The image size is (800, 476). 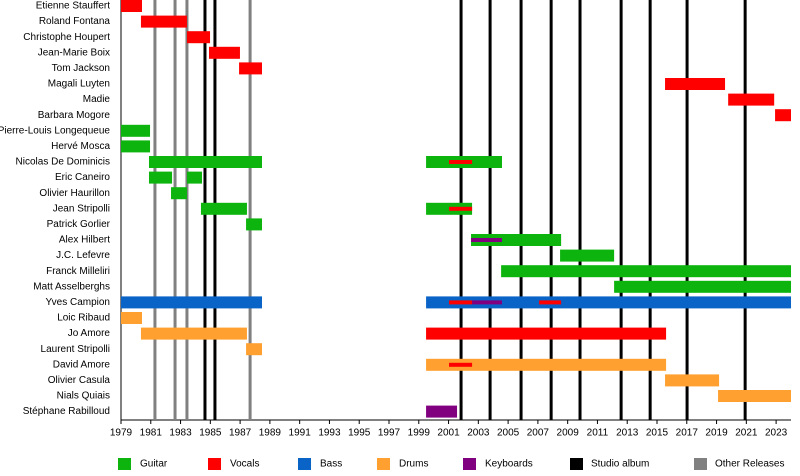 What do you see at coordinates (82, 364) in the screenshot?
I see `member-label: David Amore` at bounding box center [82, 364].